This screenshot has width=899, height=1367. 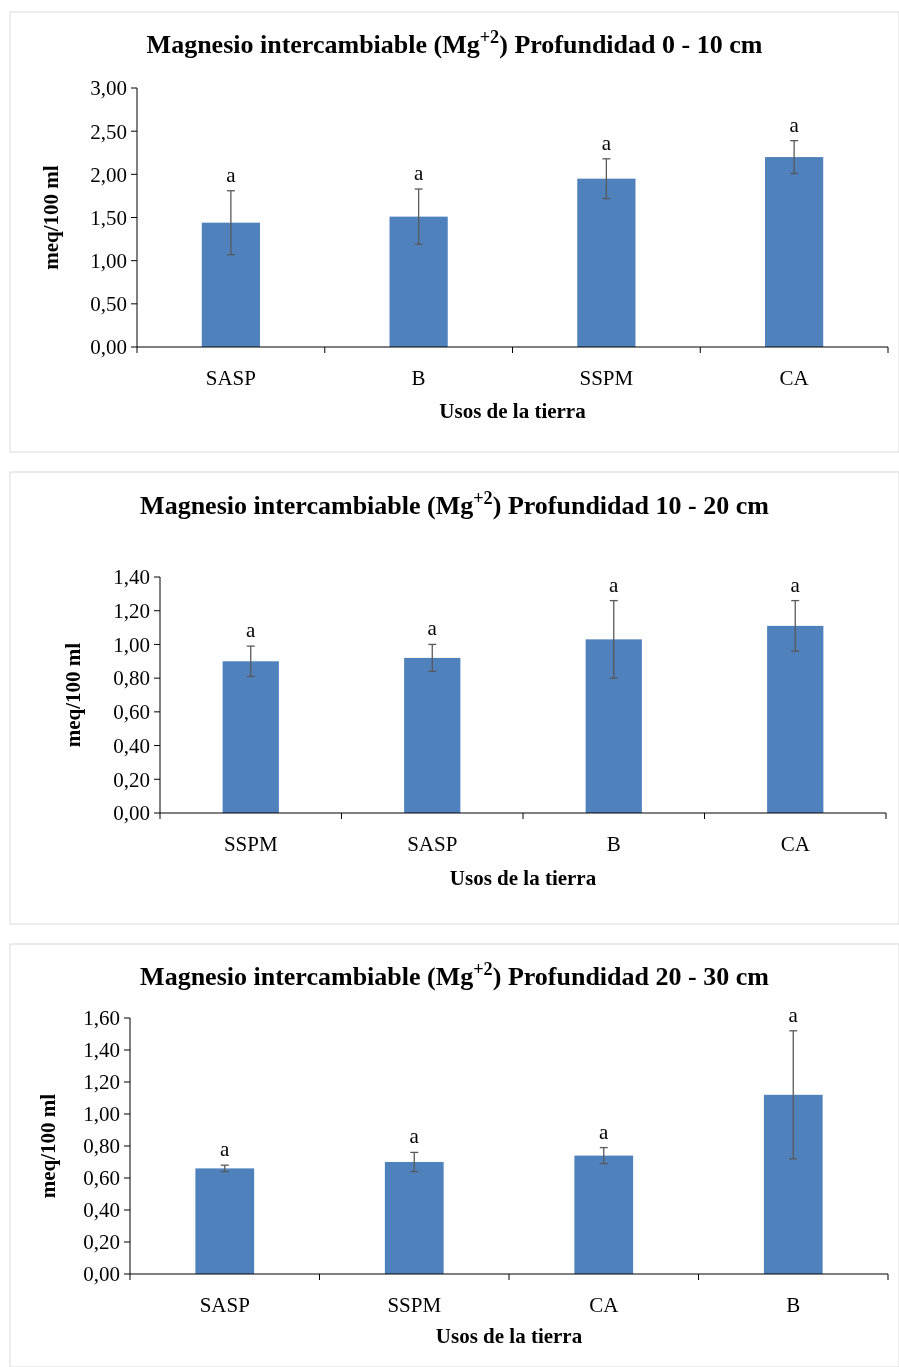 What do you see at coordinates (108, 88) in the screenshot?
I see `y-tick-label: 3,00` at bounding box center [108, 88].